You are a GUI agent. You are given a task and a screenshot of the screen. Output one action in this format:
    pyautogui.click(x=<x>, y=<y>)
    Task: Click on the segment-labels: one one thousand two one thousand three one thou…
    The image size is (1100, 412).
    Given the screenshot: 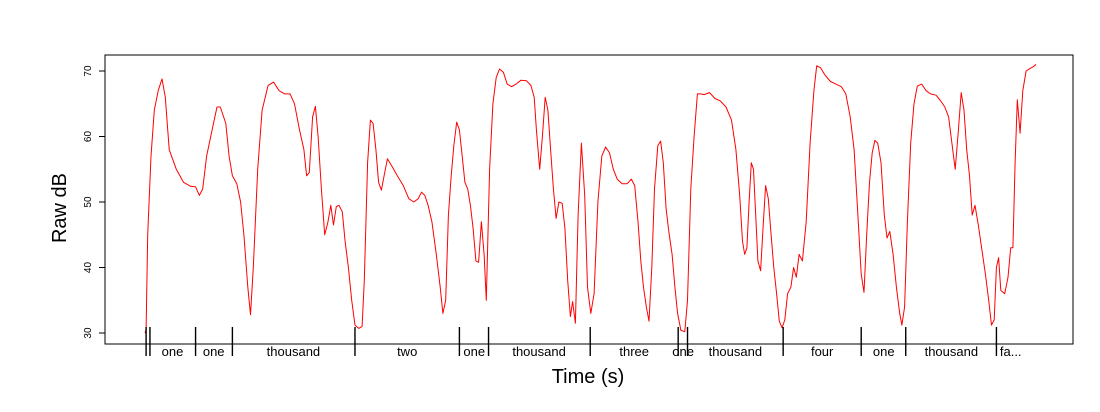 What is the action you would take?
    pyautogui.click(x=592, y=351)
    